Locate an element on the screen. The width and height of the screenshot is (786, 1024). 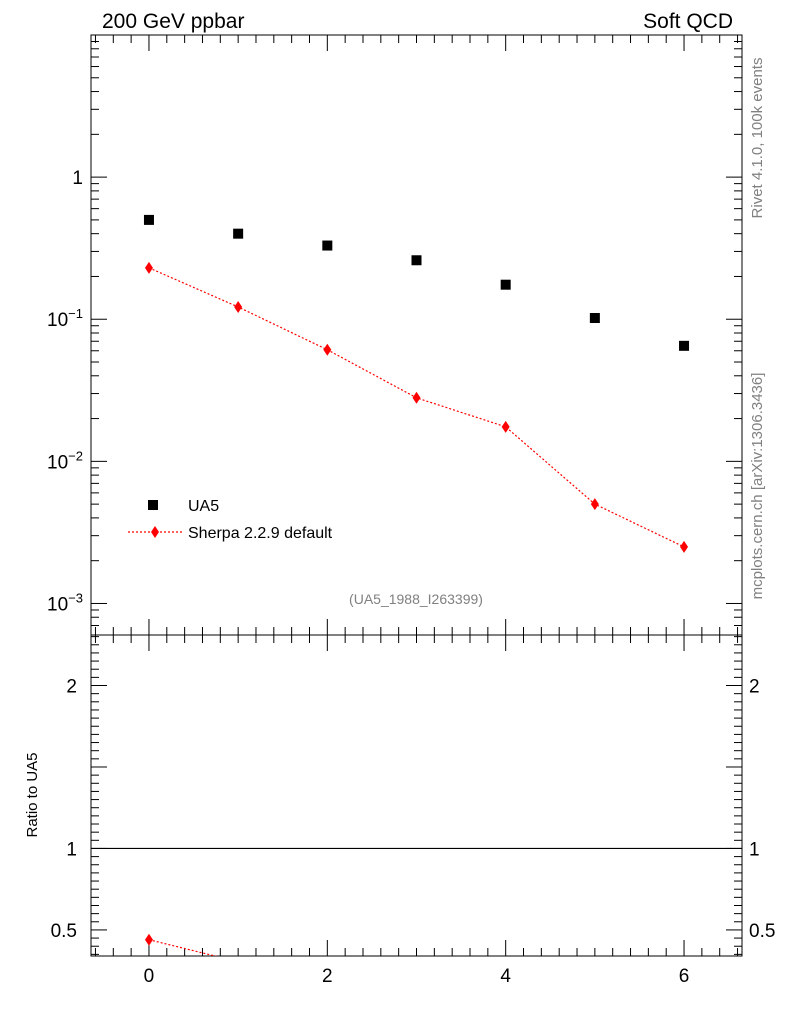
legend-marker-ua5 is located at coordinates (153, 505).